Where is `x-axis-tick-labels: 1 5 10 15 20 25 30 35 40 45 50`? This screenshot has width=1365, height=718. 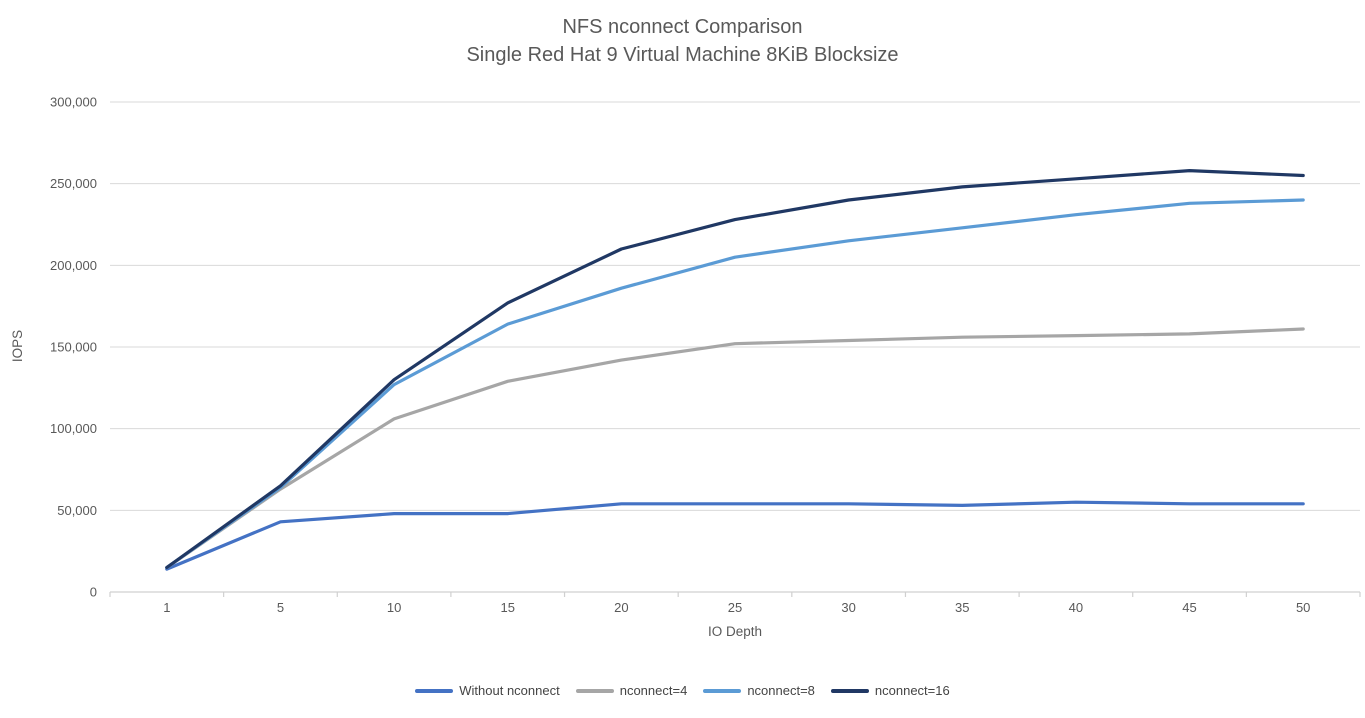 x-axis-tick-labels: 1 5 10 15 20 25 30 35 40 45 50 is located at coordinates (736, 607).